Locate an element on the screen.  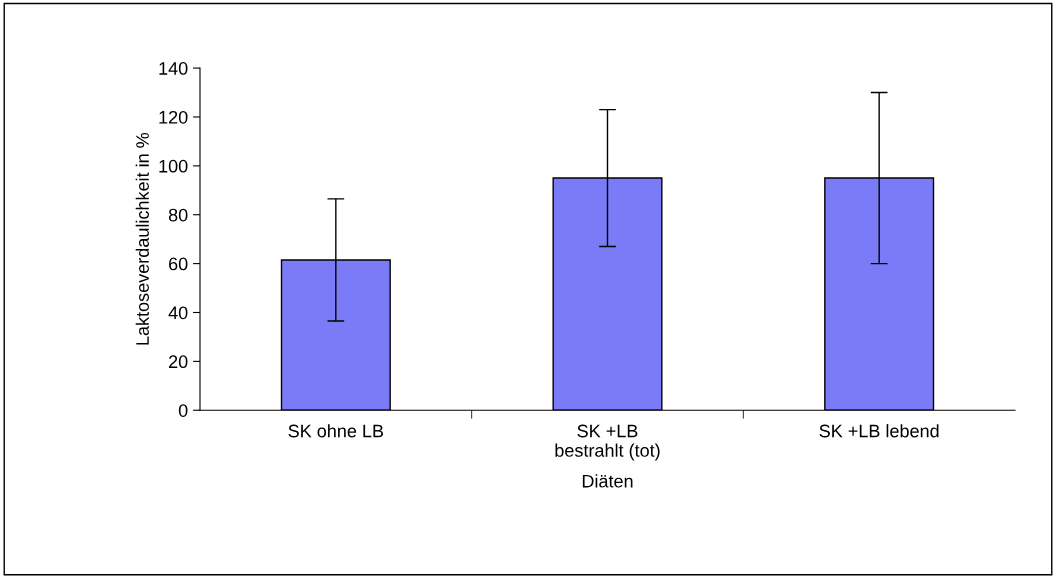
y-axis-title: Laktoseverdaulichkeit in % is located at coordinates (142, 238).